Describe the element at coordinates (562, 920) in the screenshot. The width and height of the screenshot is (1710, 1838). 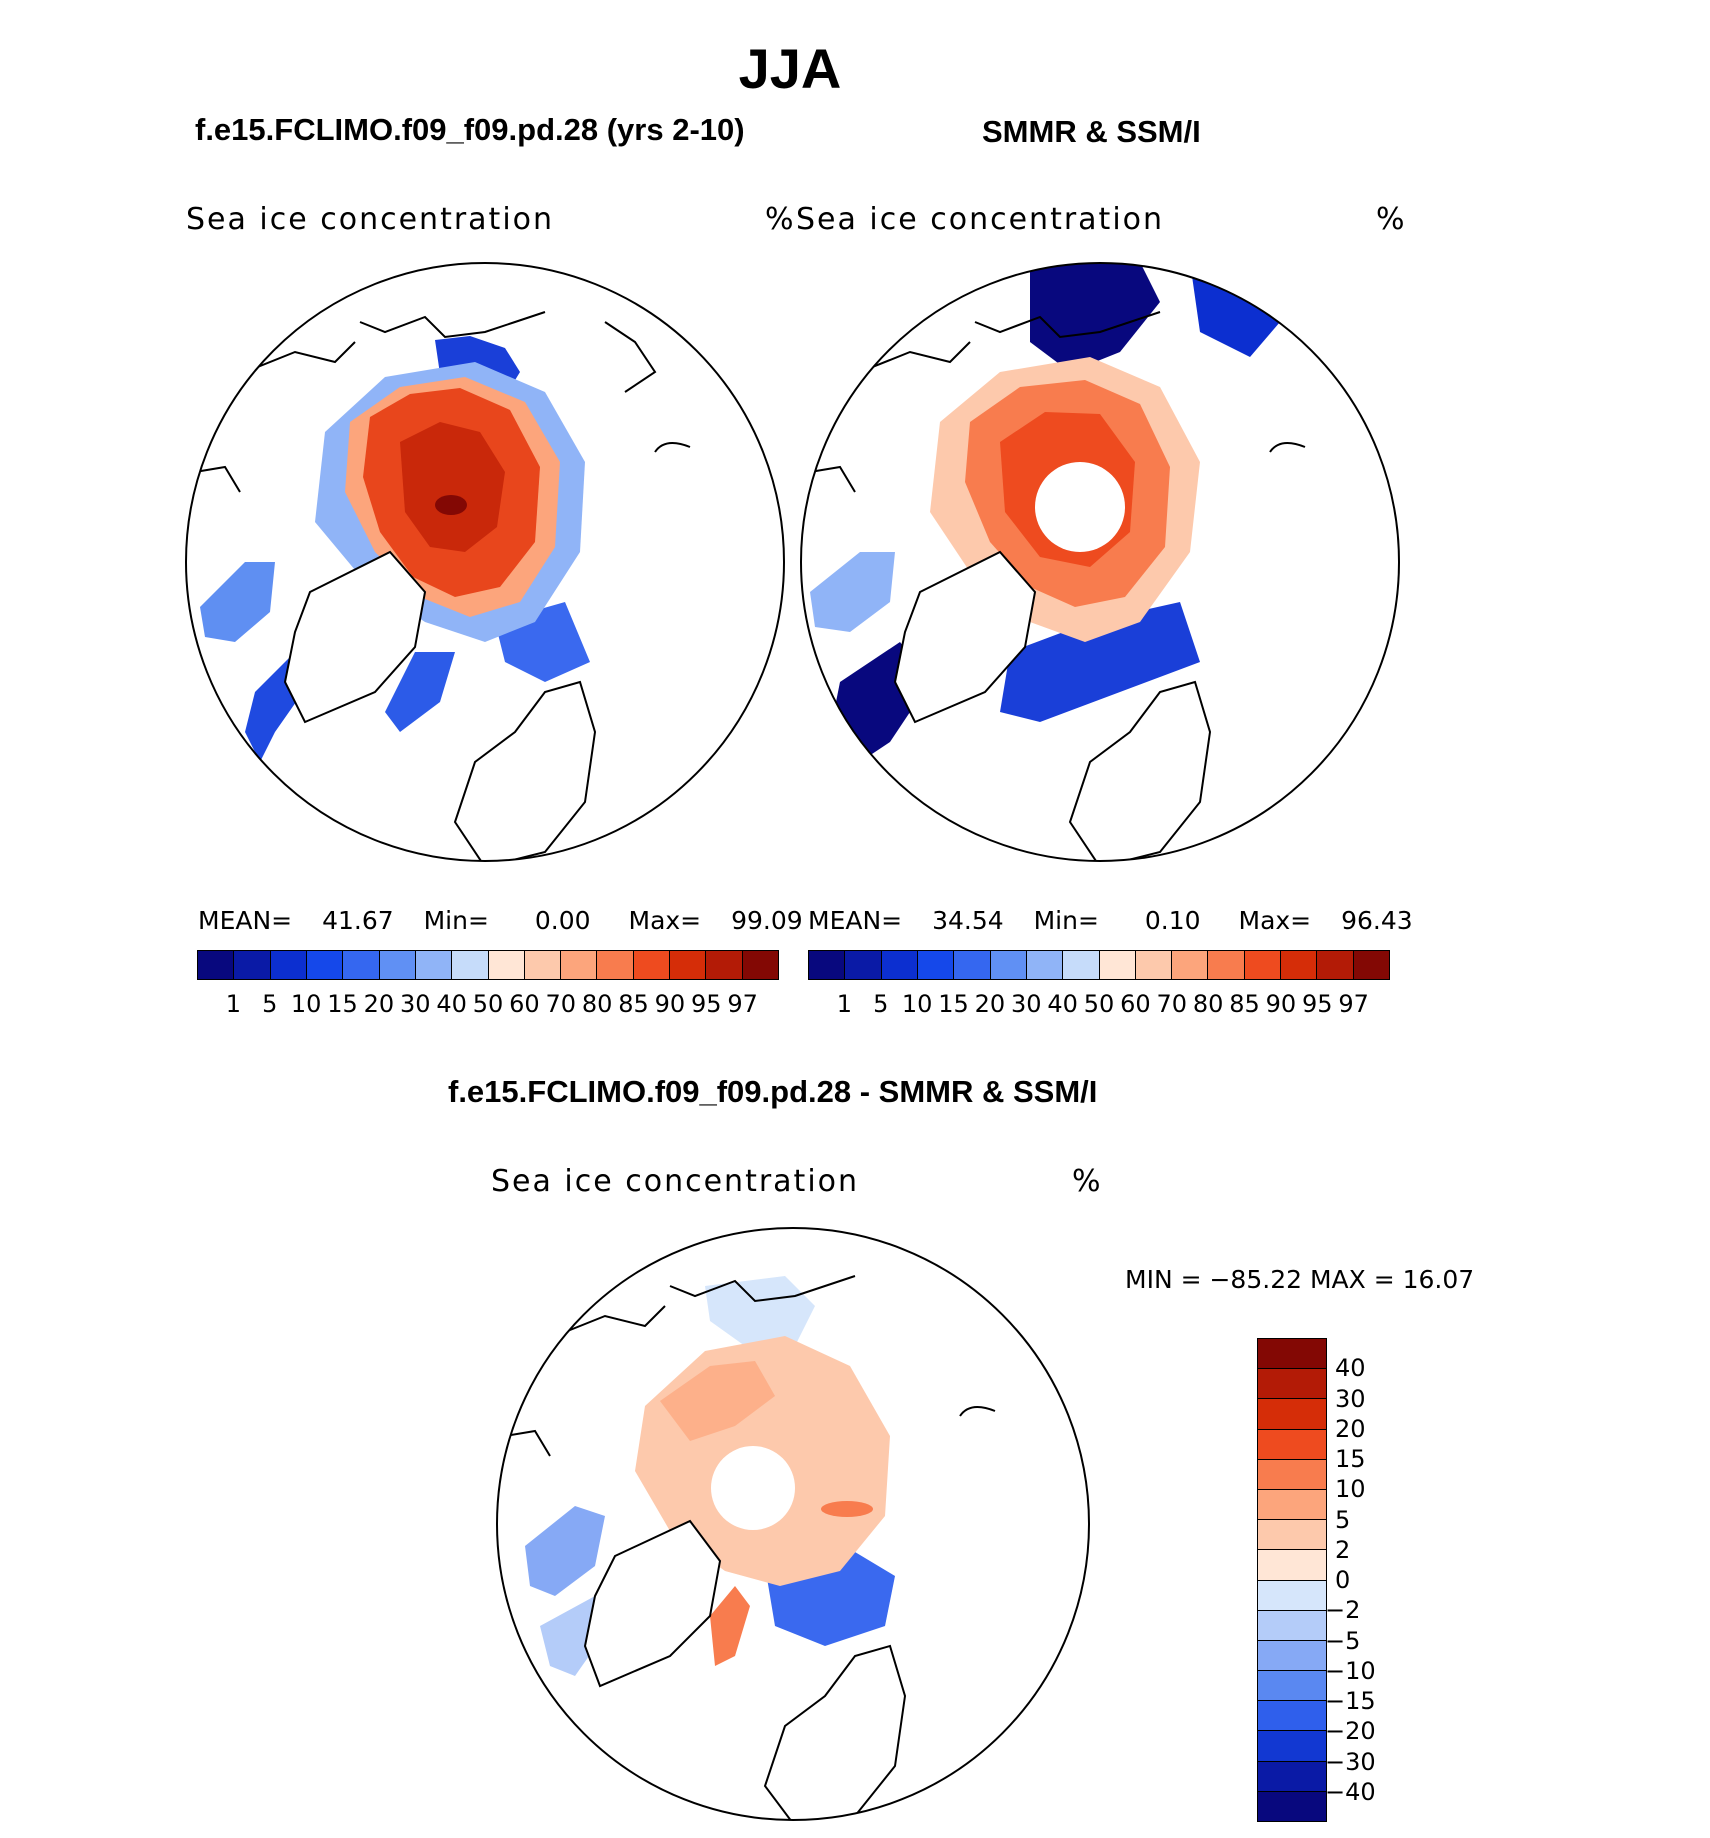
I see `panel1-min: 0.00` at that location.